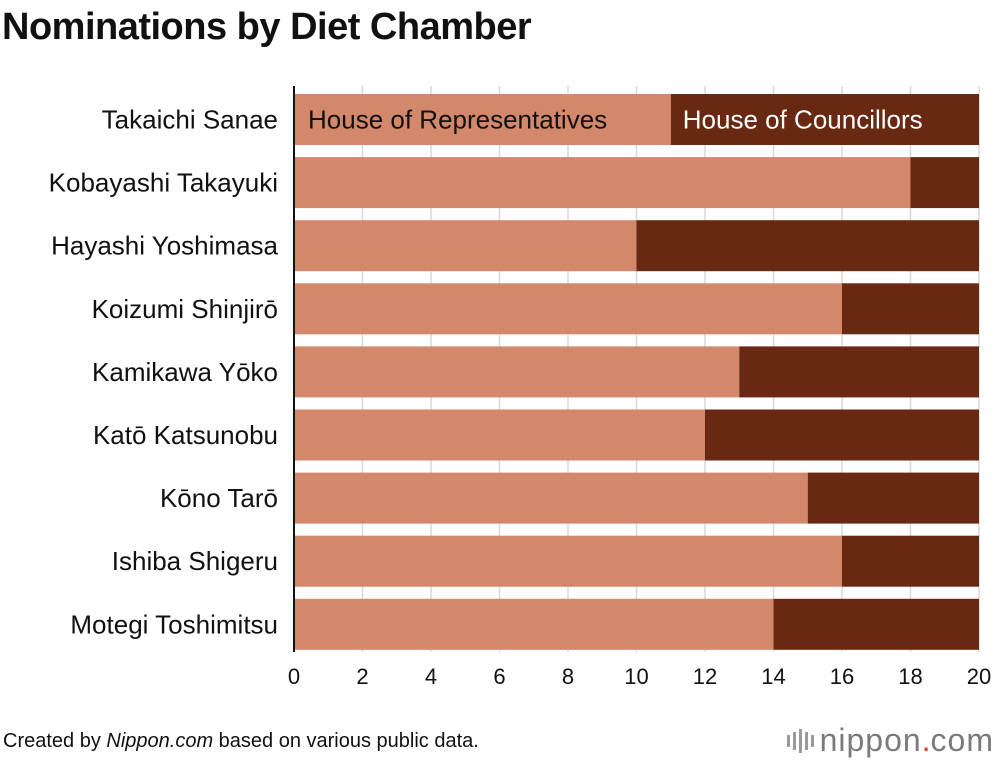 The width and height of the screenshot is (1000, 762). Describe the element at coordinates (185, 372) in the screenshot. I see `category-label: Kamikawa Yōko` at that location.